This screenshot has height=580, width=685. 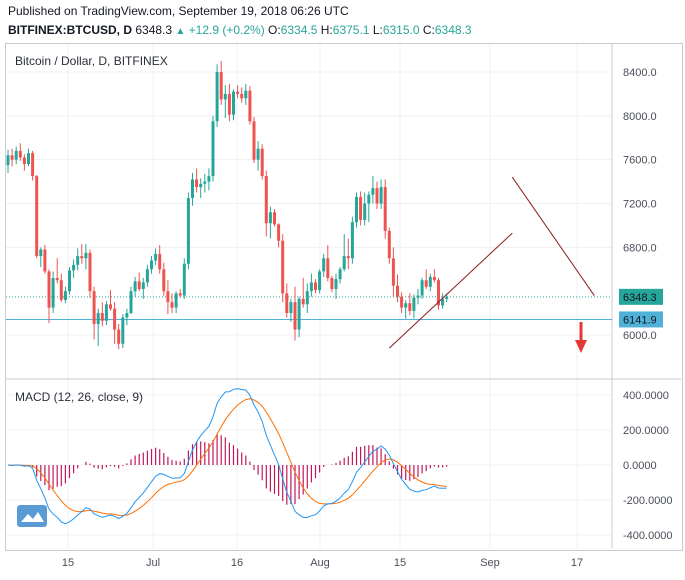 What do you see at coordinates (428, 30) in the screenshot?
I see `close-label: C:` at bounding box center [428, 30].